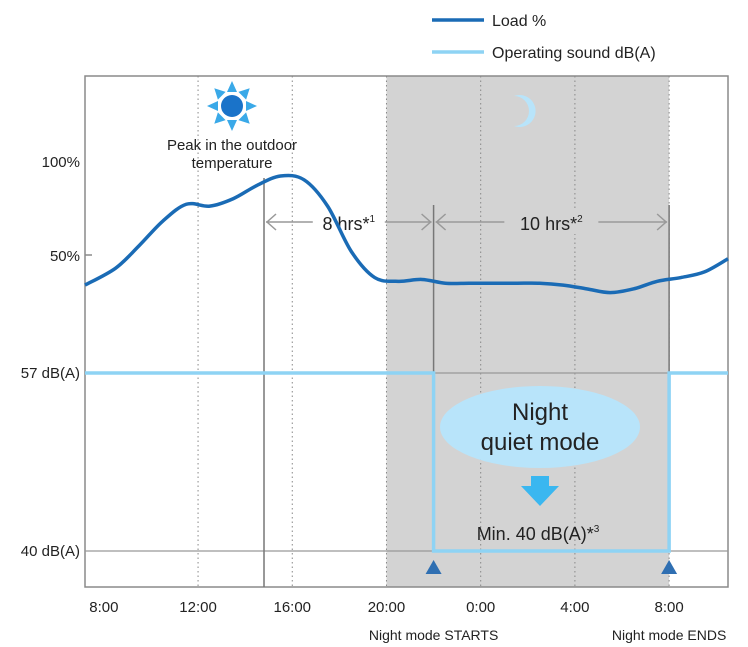 The width and height of the screenshot is (748, 647). What do you see at coordinates (525, 111) in the screenshot?
I see `moon-icon` at bounding box center [525, 111].